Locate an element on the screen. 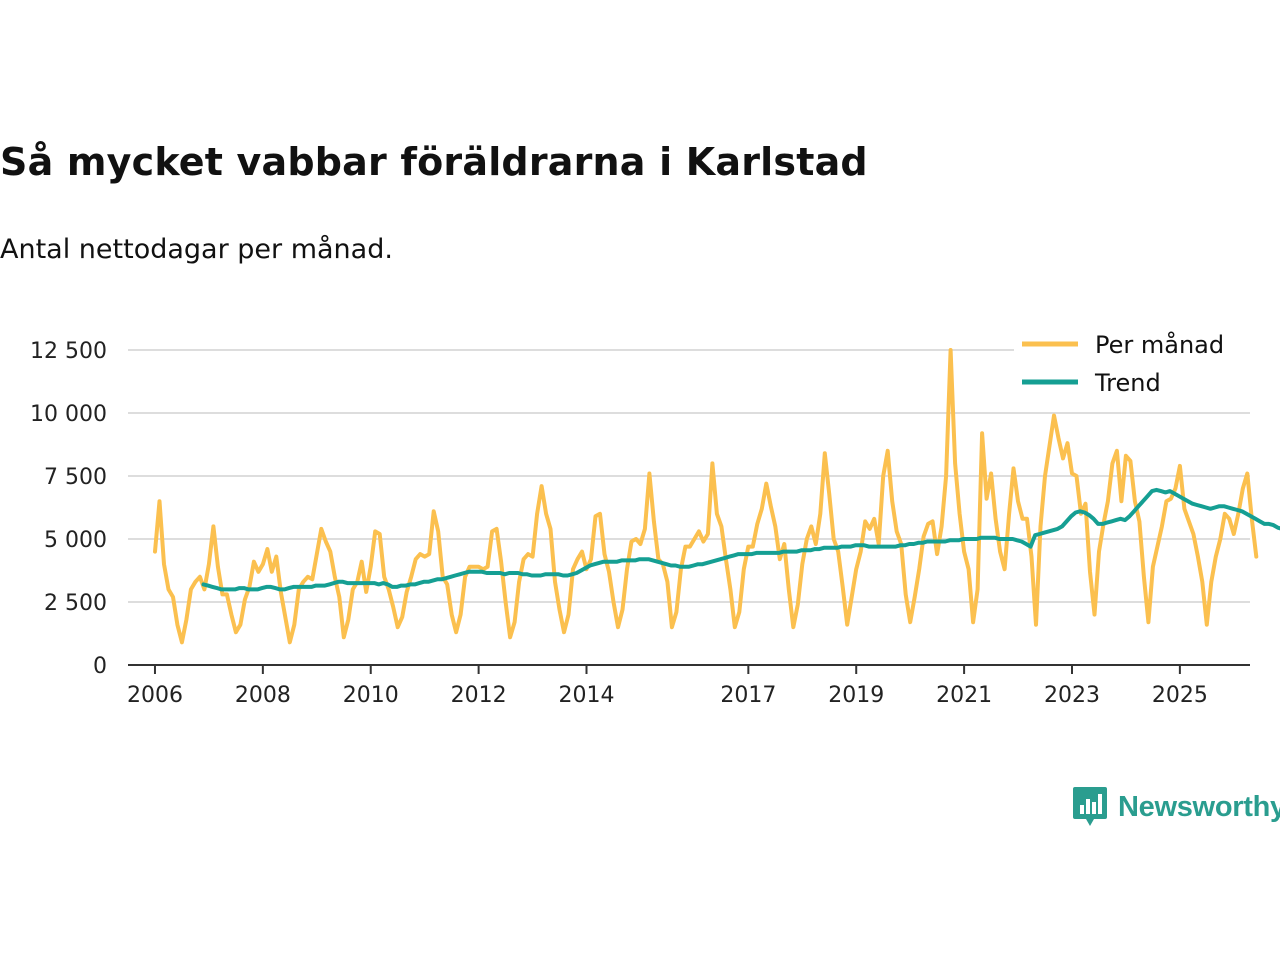  legend-label-per-manad: Per månad is located at coordinates (1159, 344).